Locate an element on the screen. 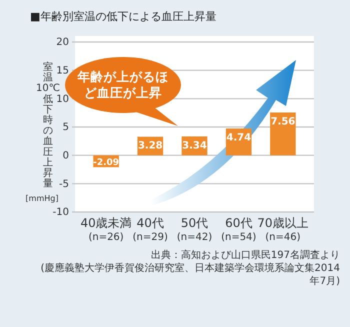 The height and width of the screenshot is (327, 350). x-tick-label: 70歳以上 (n=46) is located at coordinates (283, 229).